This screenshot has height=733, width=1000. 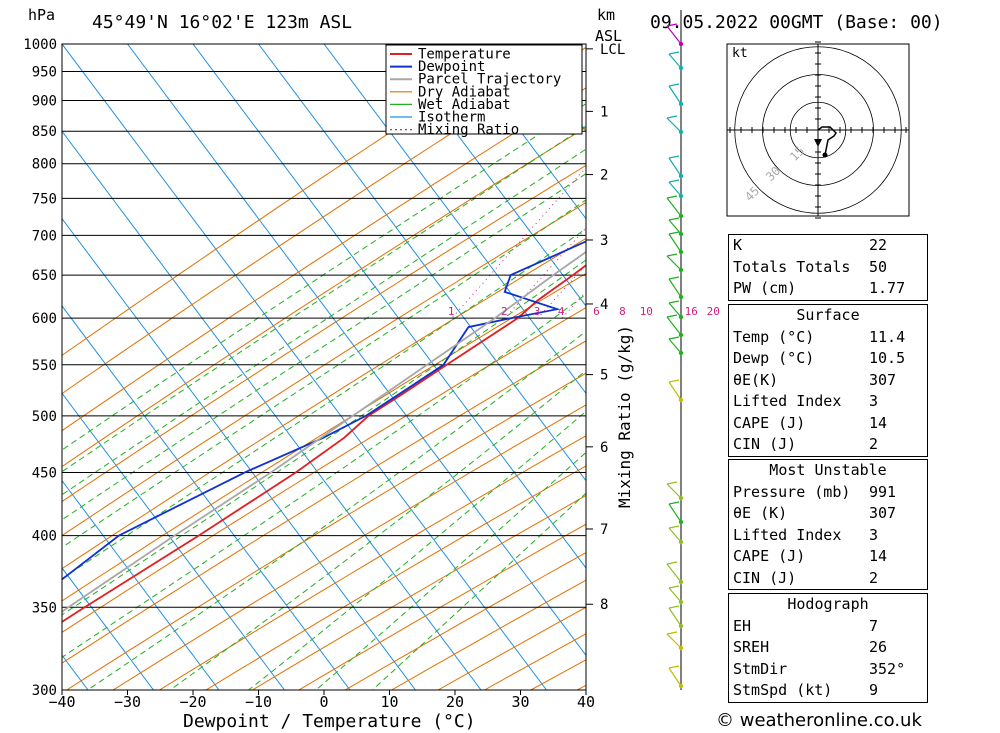 I want to click on pressure-tick-label: 350, so click(x=44, y=608).